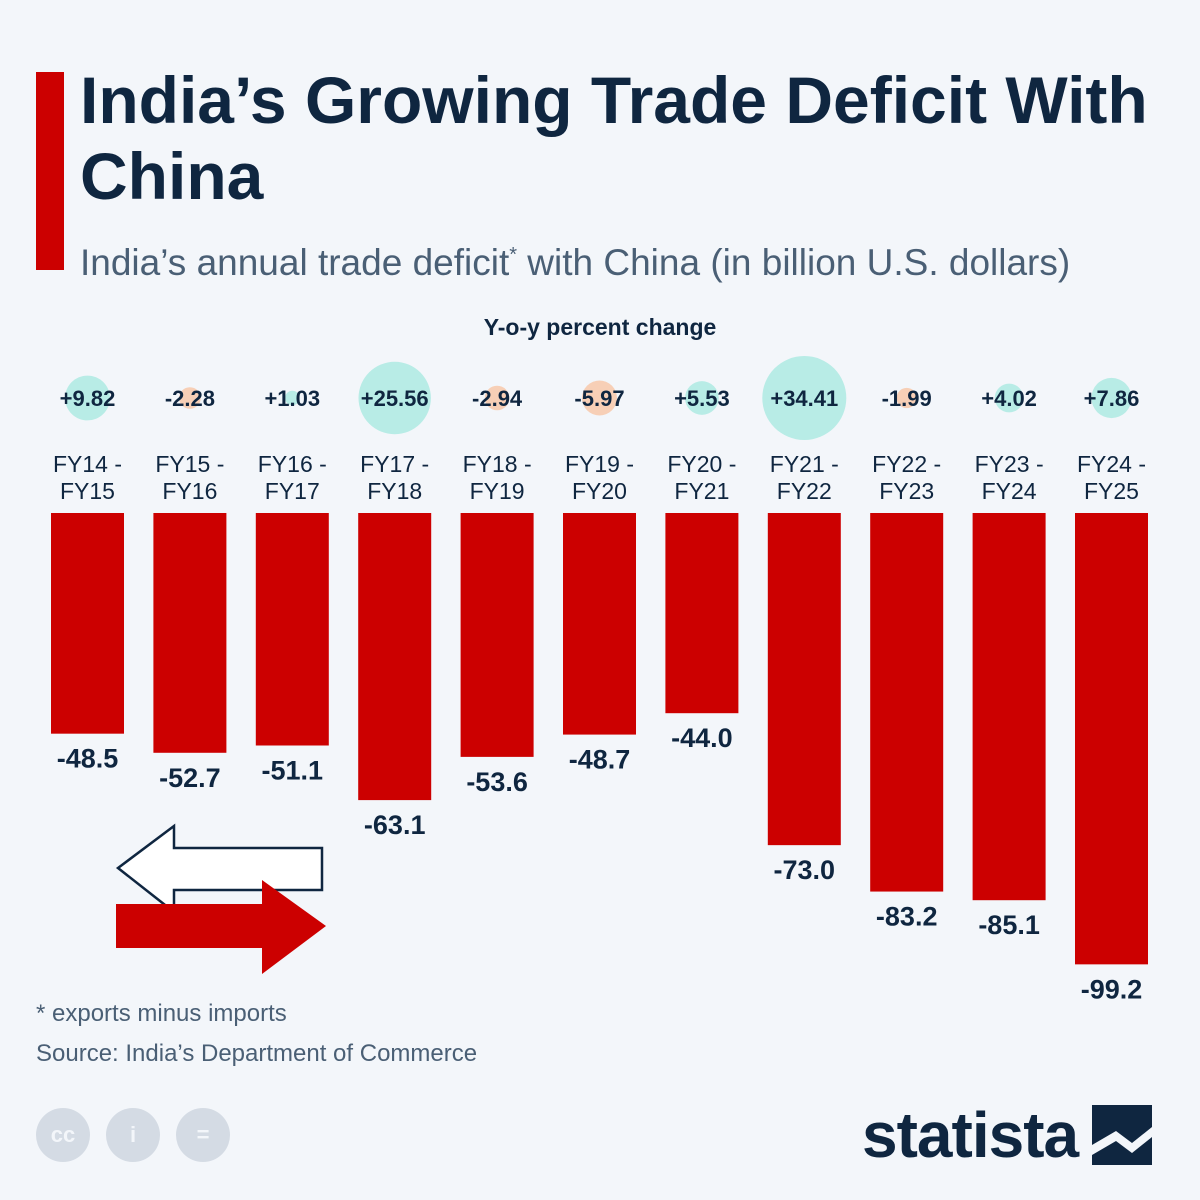 The width and height of the screenshot is (1200, 1200). What do you see at coordinates (907, 917) in the screenshot?
I see `value-label: -83.2` at bounding box center [907, 917].